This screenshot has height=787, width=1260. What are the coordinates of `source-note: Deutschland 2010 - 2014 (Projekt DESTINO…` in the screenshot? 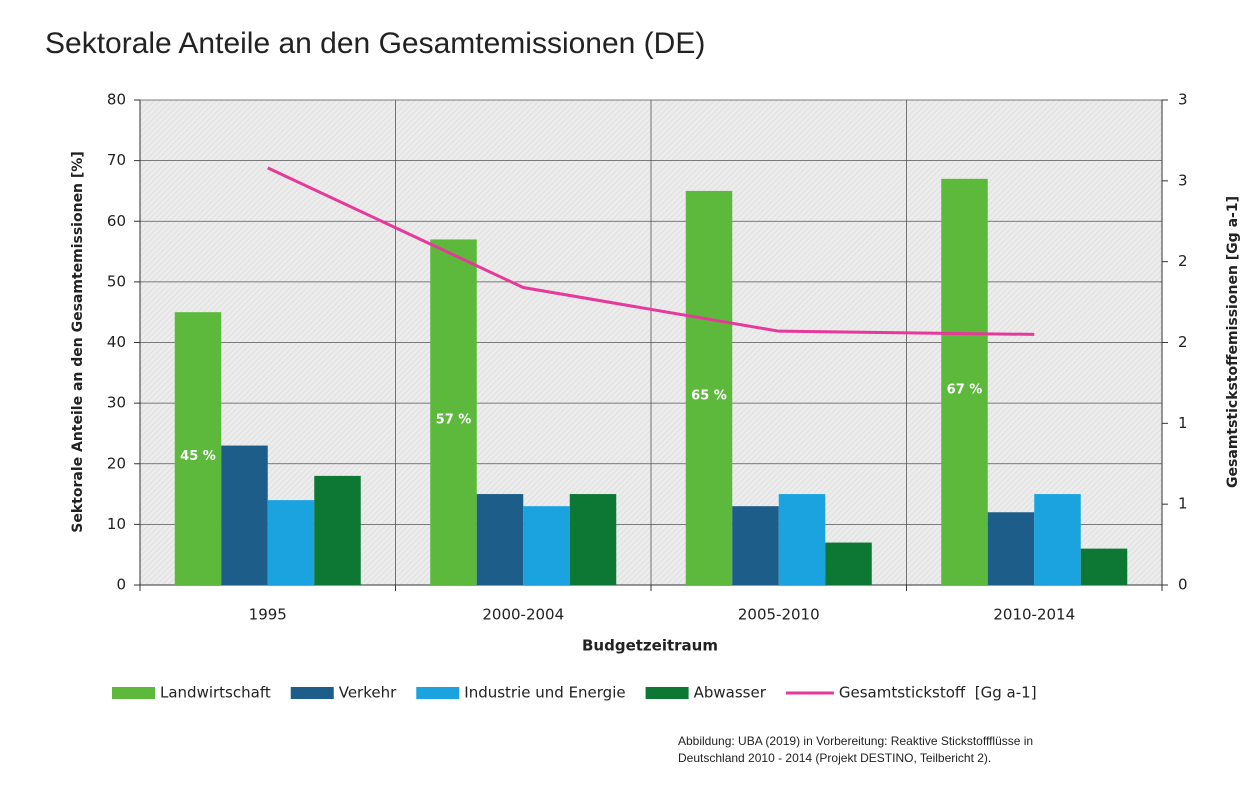 It's located at (834, 758).